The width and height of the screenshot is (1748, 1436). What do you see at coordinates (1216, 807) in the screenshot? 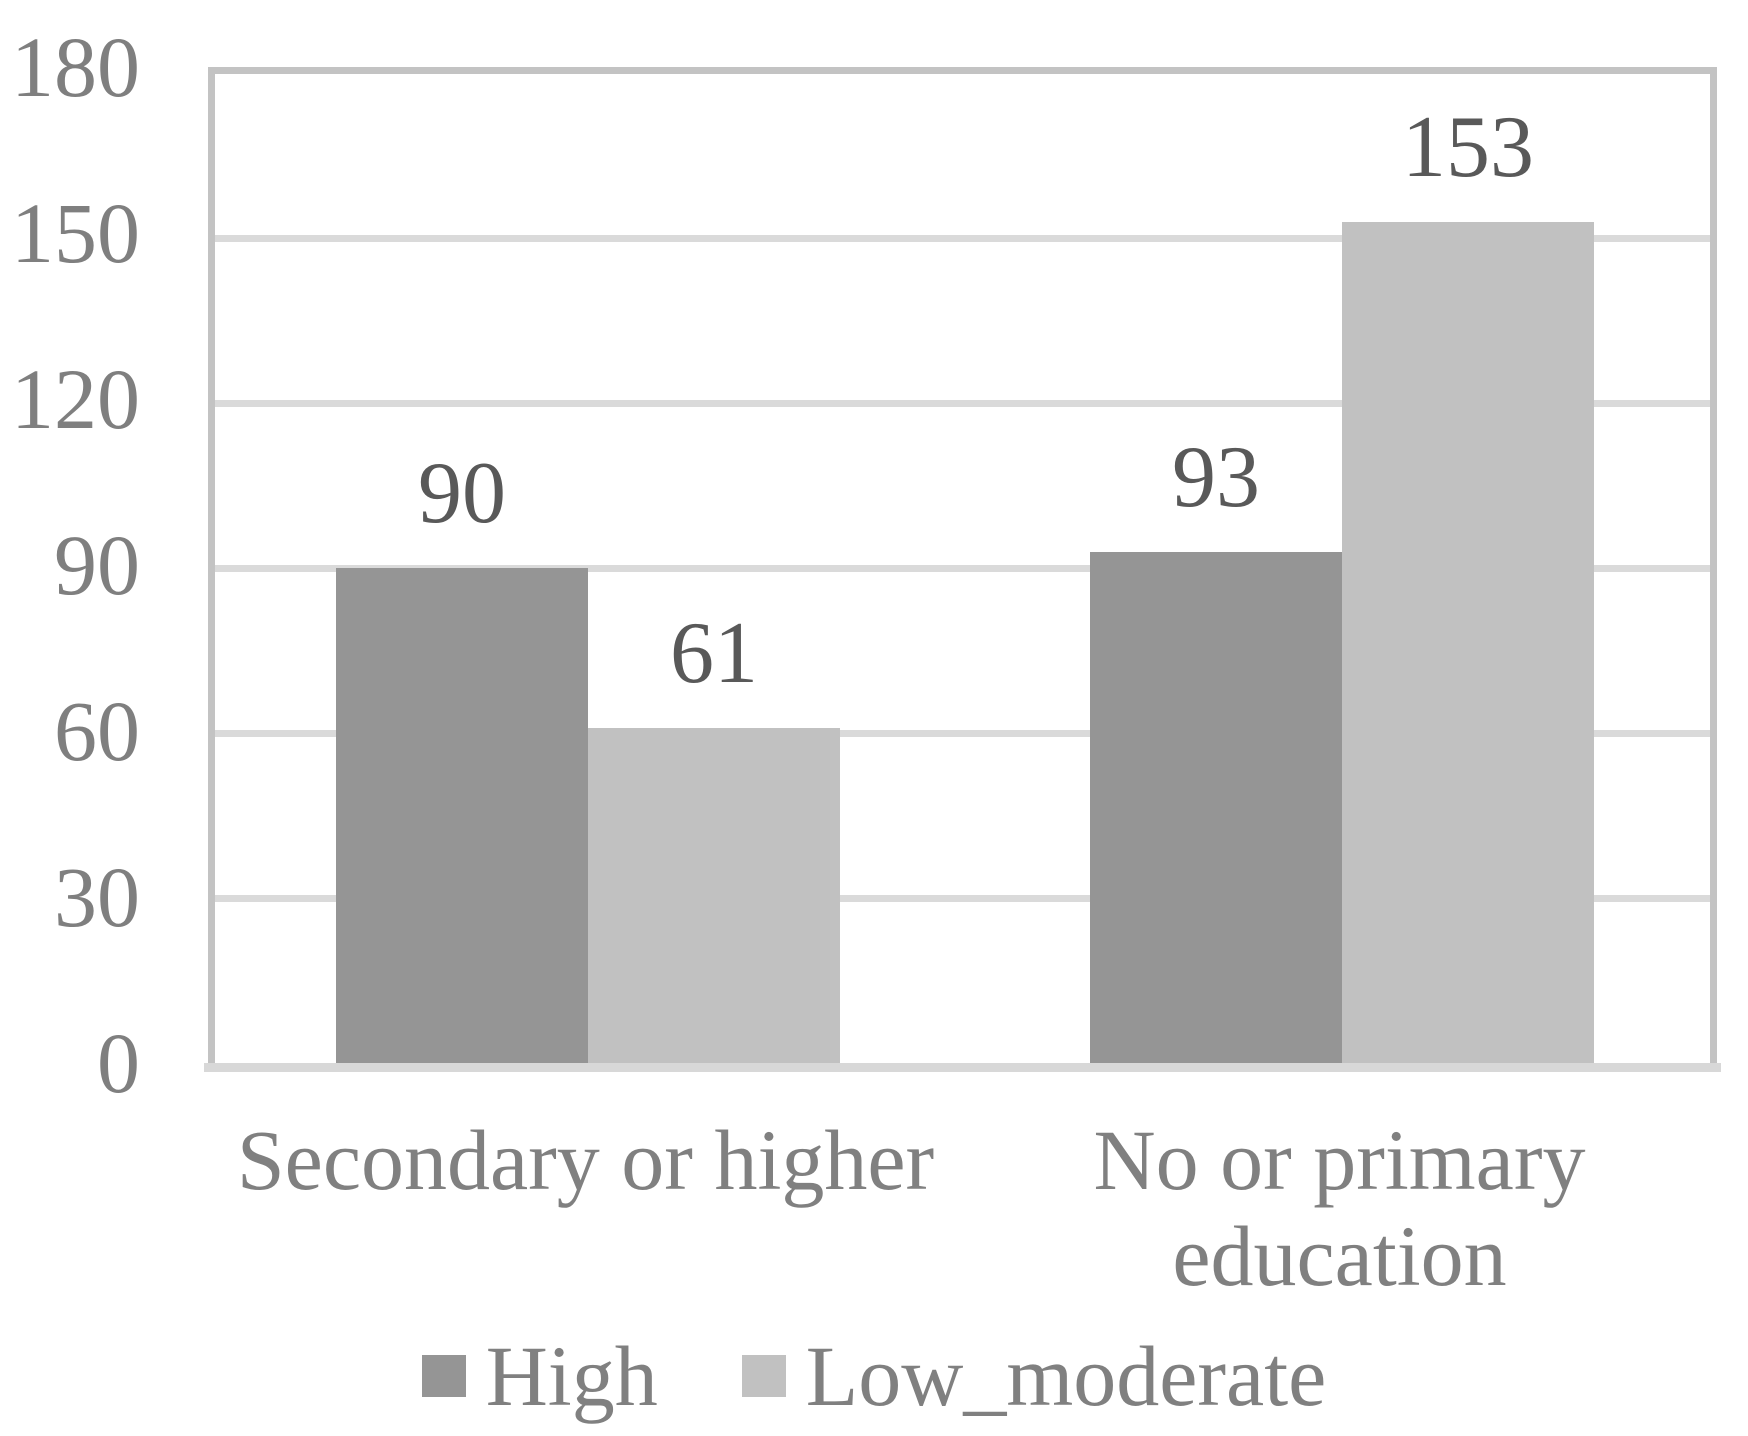
I see `bar-noprimary-high` at bounding box center [1216, 807].